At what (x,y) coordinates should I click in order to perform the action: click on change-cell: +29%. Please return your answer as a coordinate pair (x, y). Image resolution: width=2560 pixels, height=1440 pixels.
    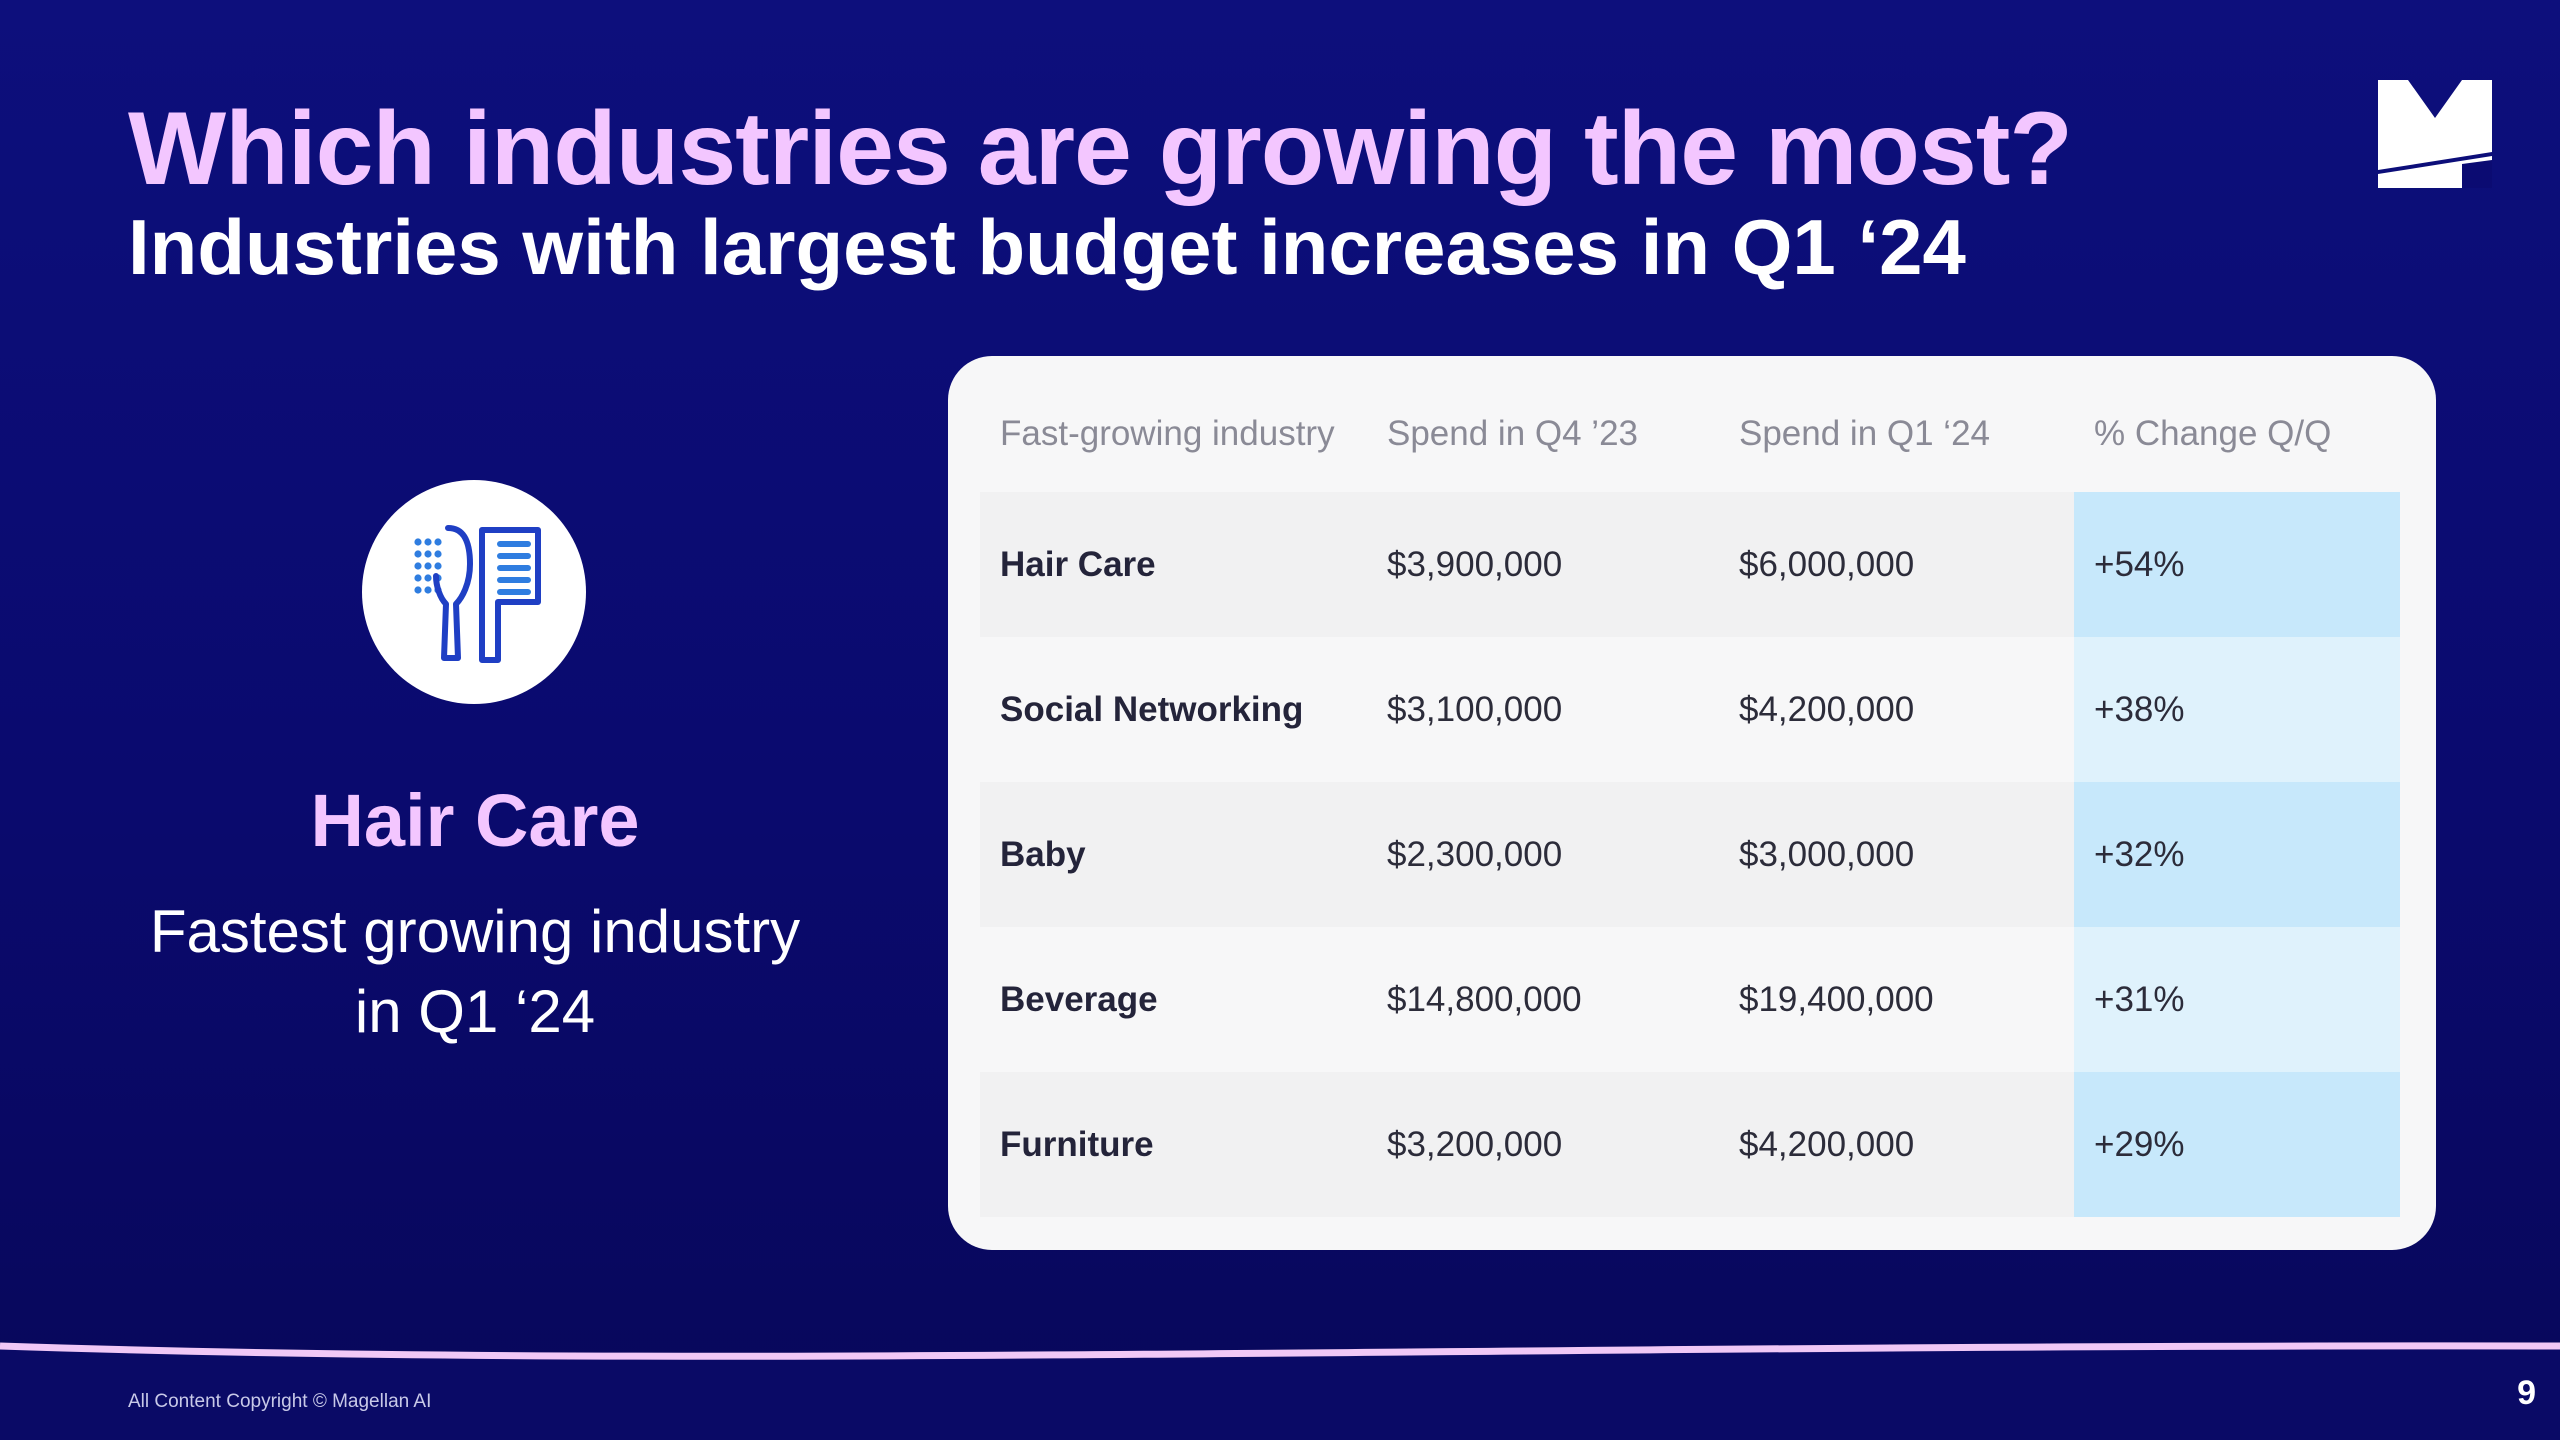
    Looking at the image, I should click on (2237, 1144).